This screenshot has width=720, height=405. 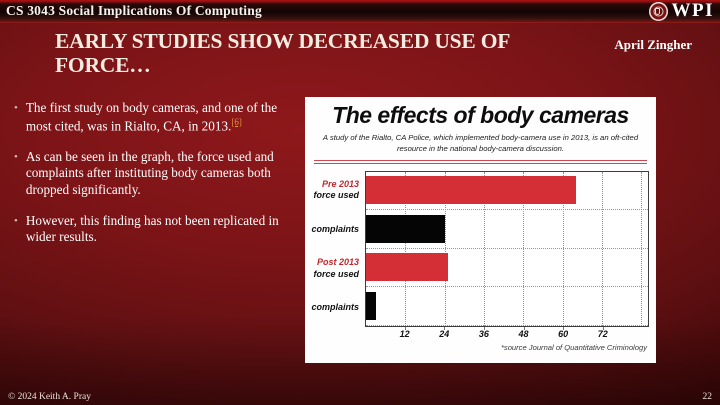 What do you see at coordinates (236, 121) in the screenshot?
I see `citation-link: [6]` at bounding box center [236, 121].